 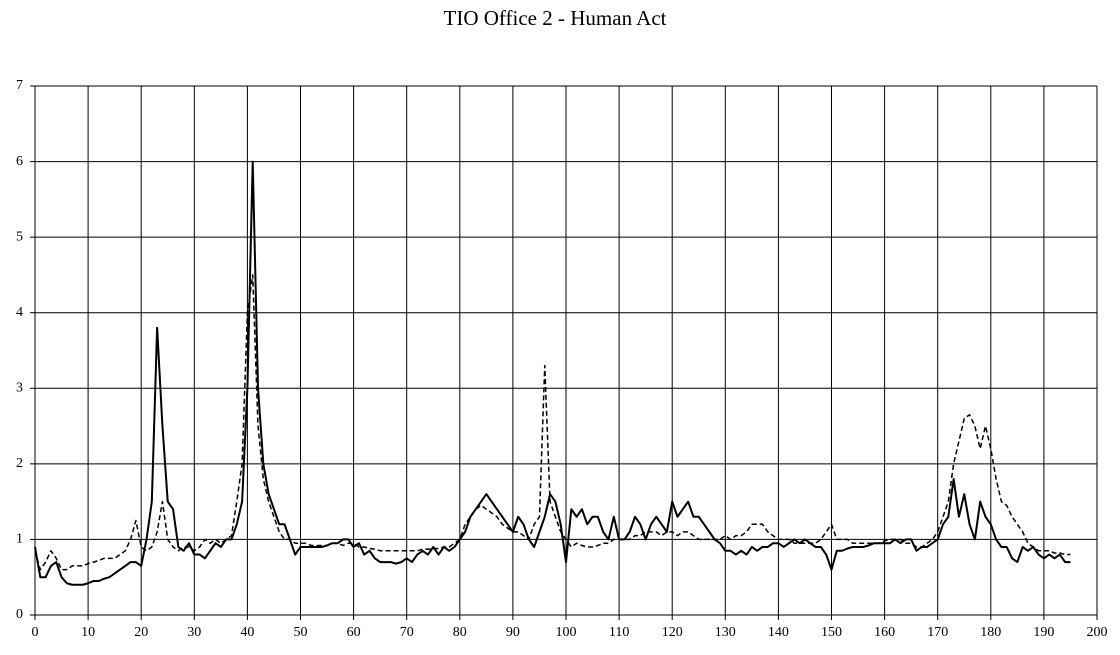 I want to click on x-tick-label: 20, so click(x=141, y=632).